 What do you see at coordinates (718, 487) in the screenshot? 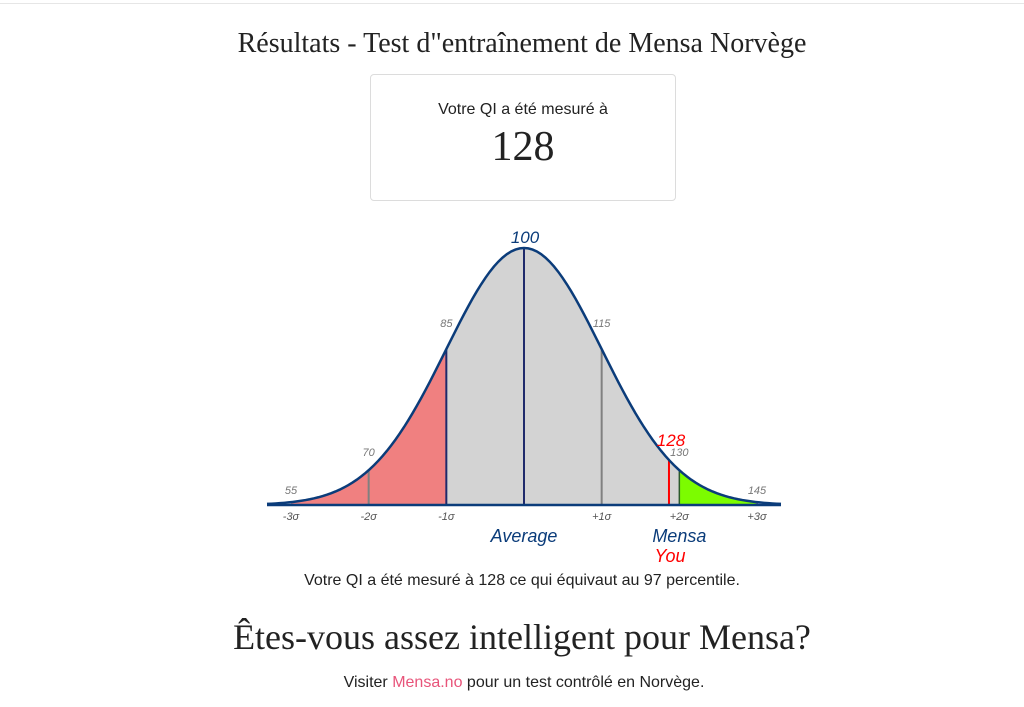
I see `mensa-region` at bounding box center [718, 487].